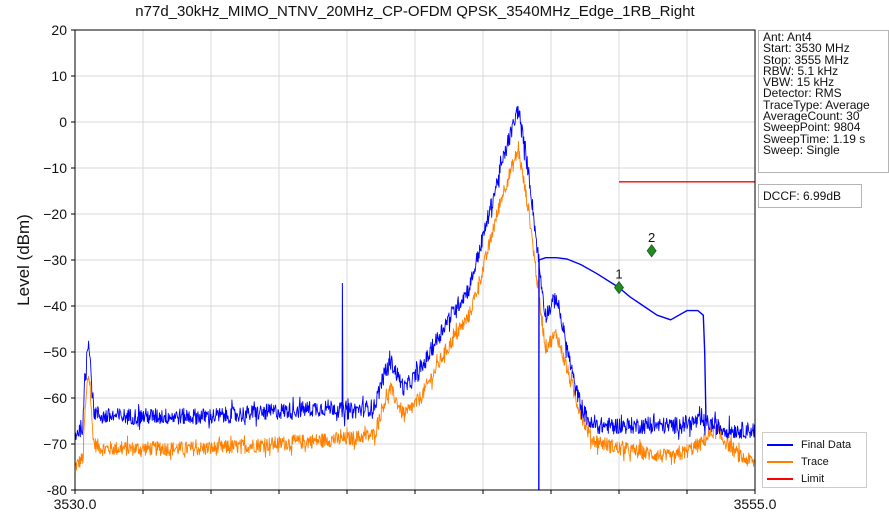 The image size is (889, 517). I want to click on y-tick-label: −30, so click(55, 260).